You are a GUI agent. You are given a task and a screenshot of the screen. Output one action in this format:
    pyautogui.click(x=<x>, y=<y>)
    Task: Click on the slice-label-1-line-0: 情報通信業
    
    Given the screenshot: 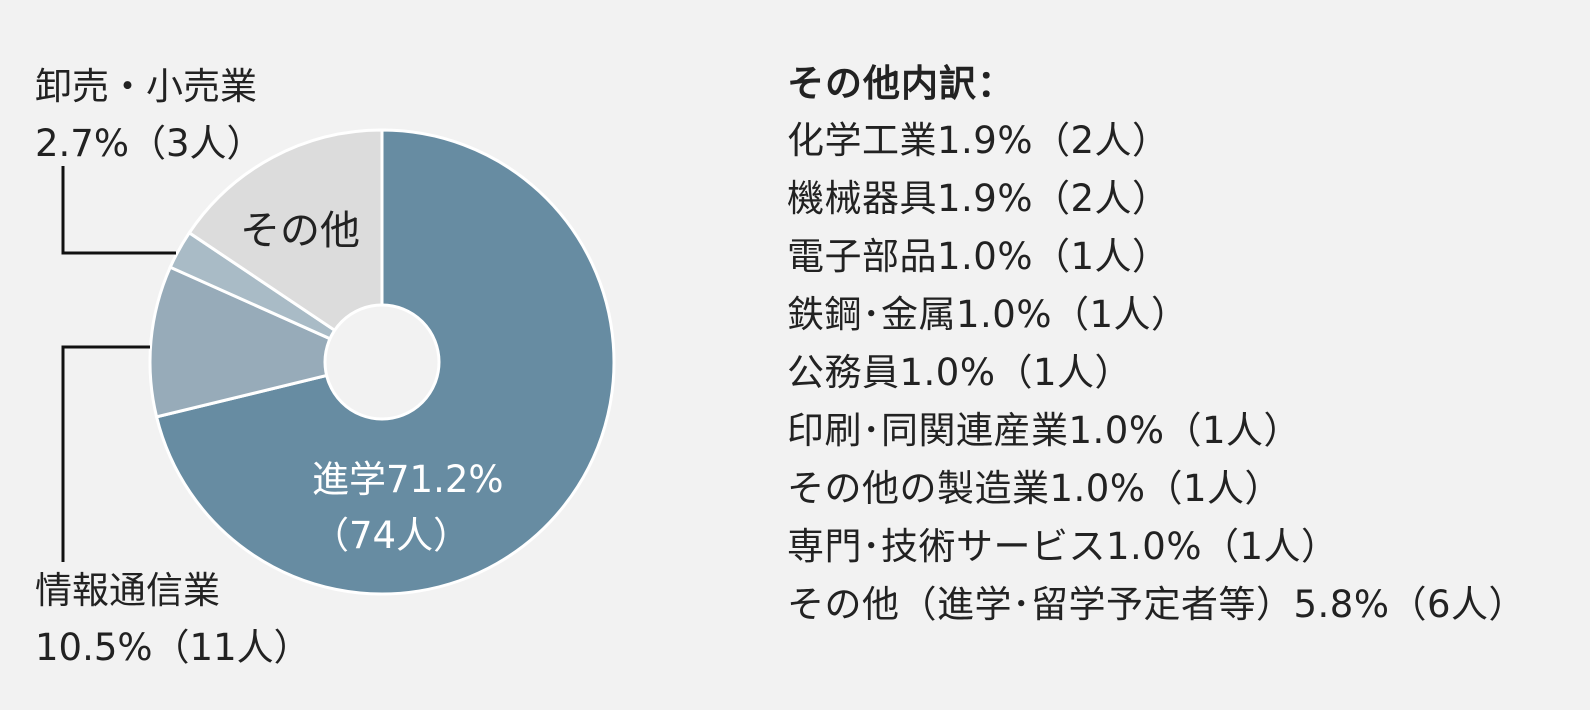 What is the action you would take?
    pyautogui.click(x=127, y=590)
    